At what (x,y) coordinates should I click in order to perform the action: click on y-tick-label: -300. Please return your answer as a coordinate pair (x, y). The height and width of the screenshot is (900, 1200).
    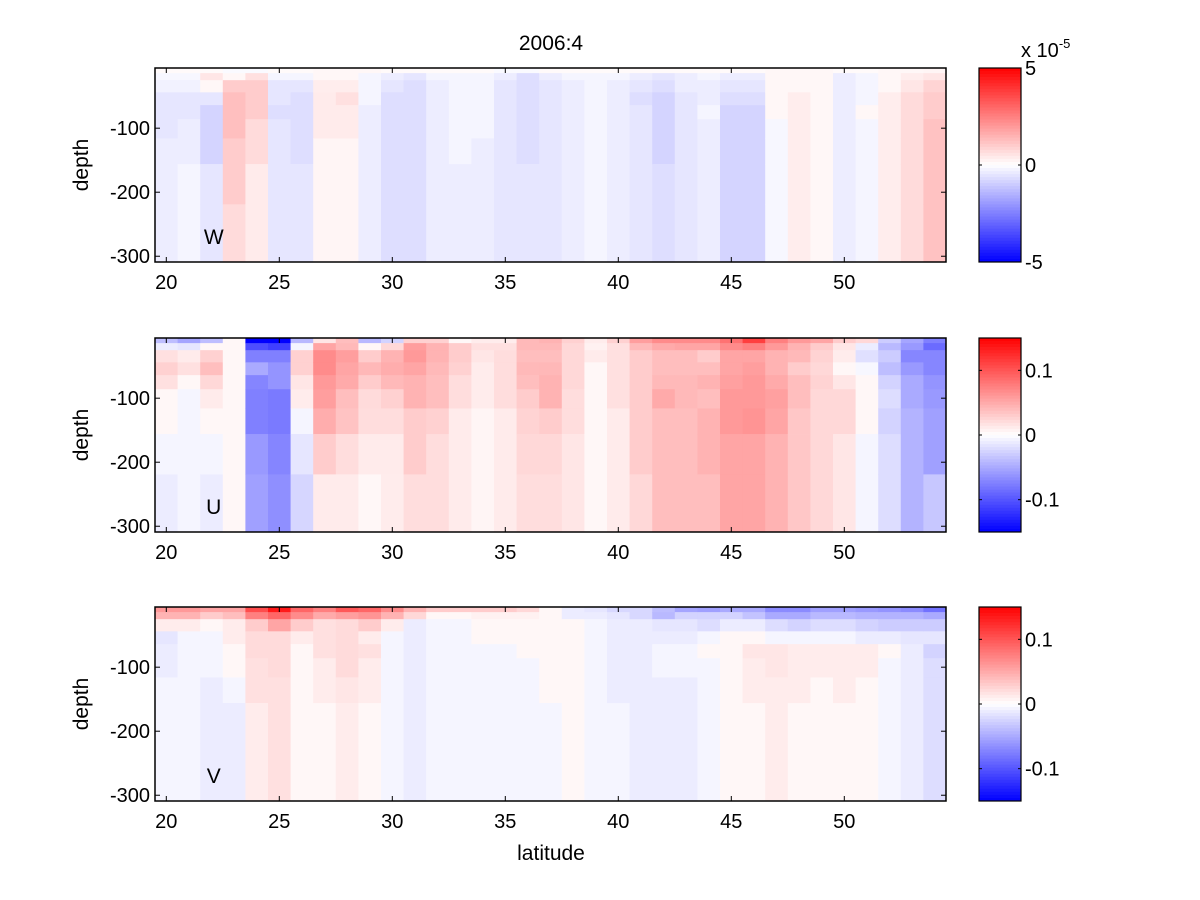
    Looking at the image, I should click on (130, 796).